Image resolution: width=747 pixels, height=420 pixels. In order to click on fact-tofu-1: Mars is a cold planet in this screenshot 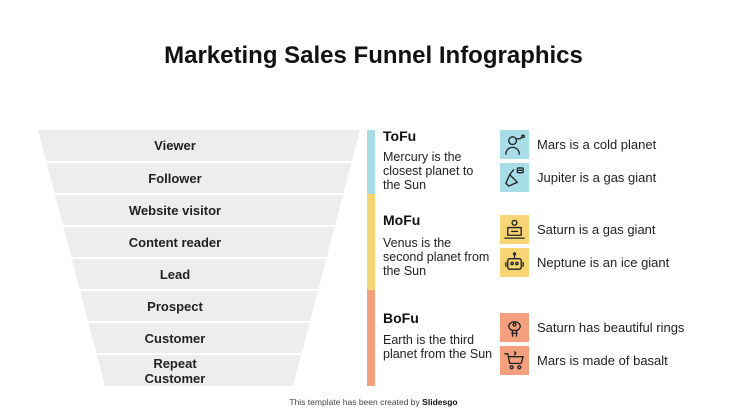, I will do `click(597, 144)`.